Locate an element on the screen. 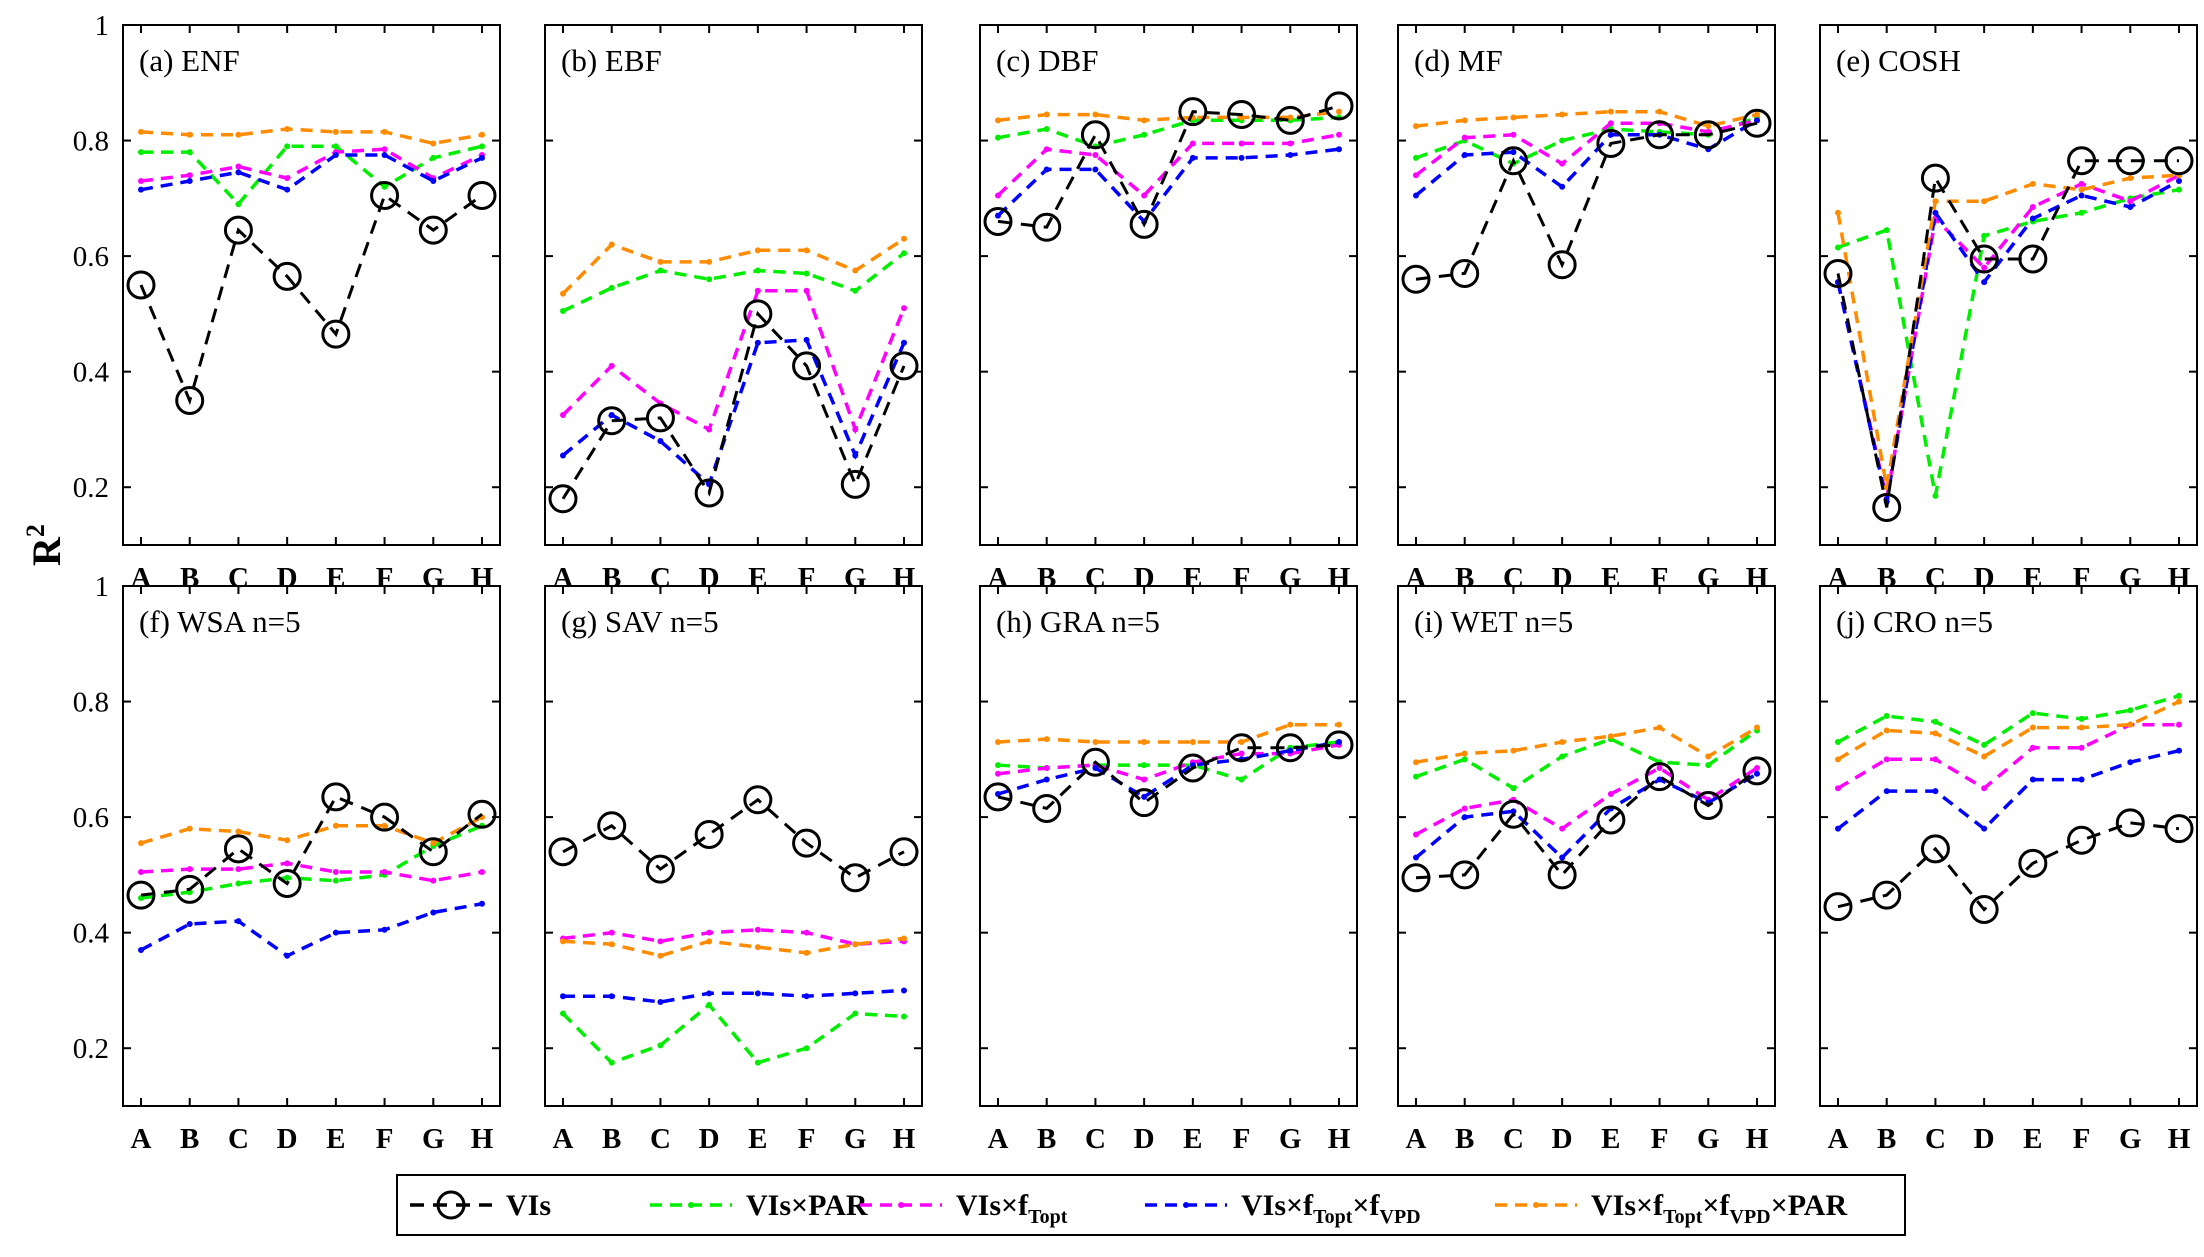 This screenshot has width=2204, height=1257. legend-item-vis-ftopt-fvpd-par: VIs×fTopt×fVPD×PAR is located at coordinates (1671, 1208).